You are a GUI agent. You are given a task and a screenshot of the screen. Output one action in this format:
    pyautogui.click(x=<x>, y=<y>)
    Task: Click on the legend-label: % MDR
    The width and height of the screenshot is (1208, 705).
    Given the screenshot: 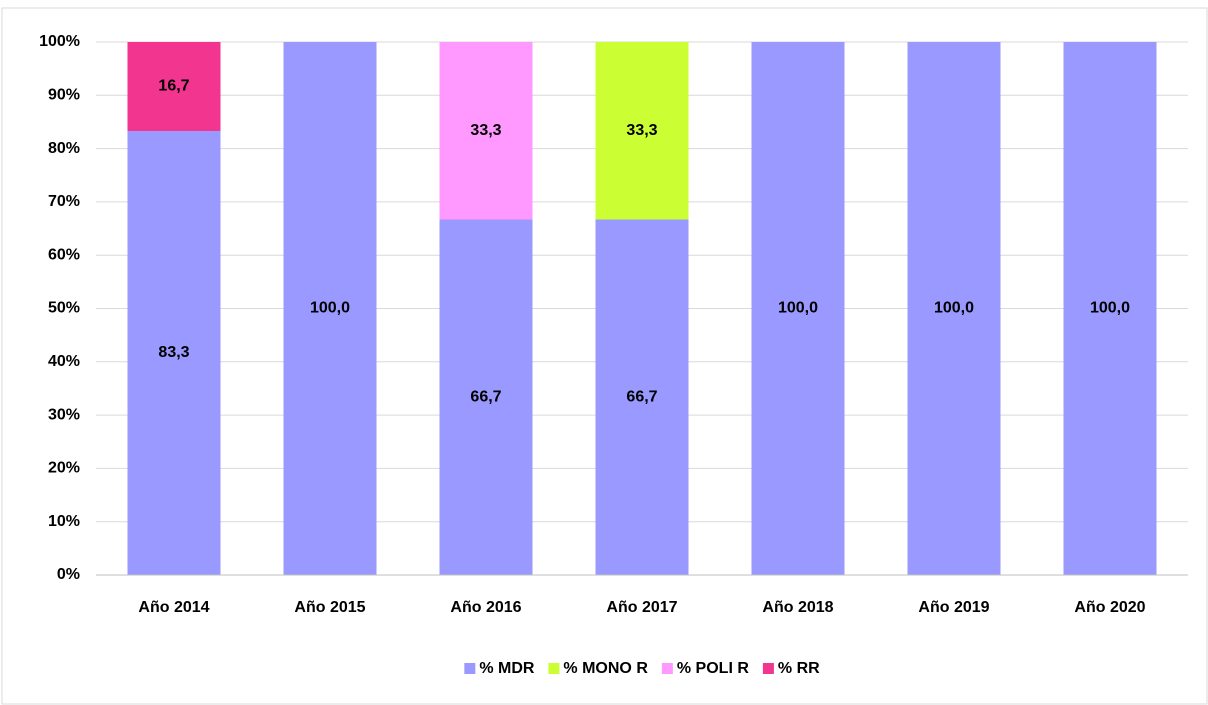 What is the action you would take?
    pyautogui.click(x=507, y=668)
    